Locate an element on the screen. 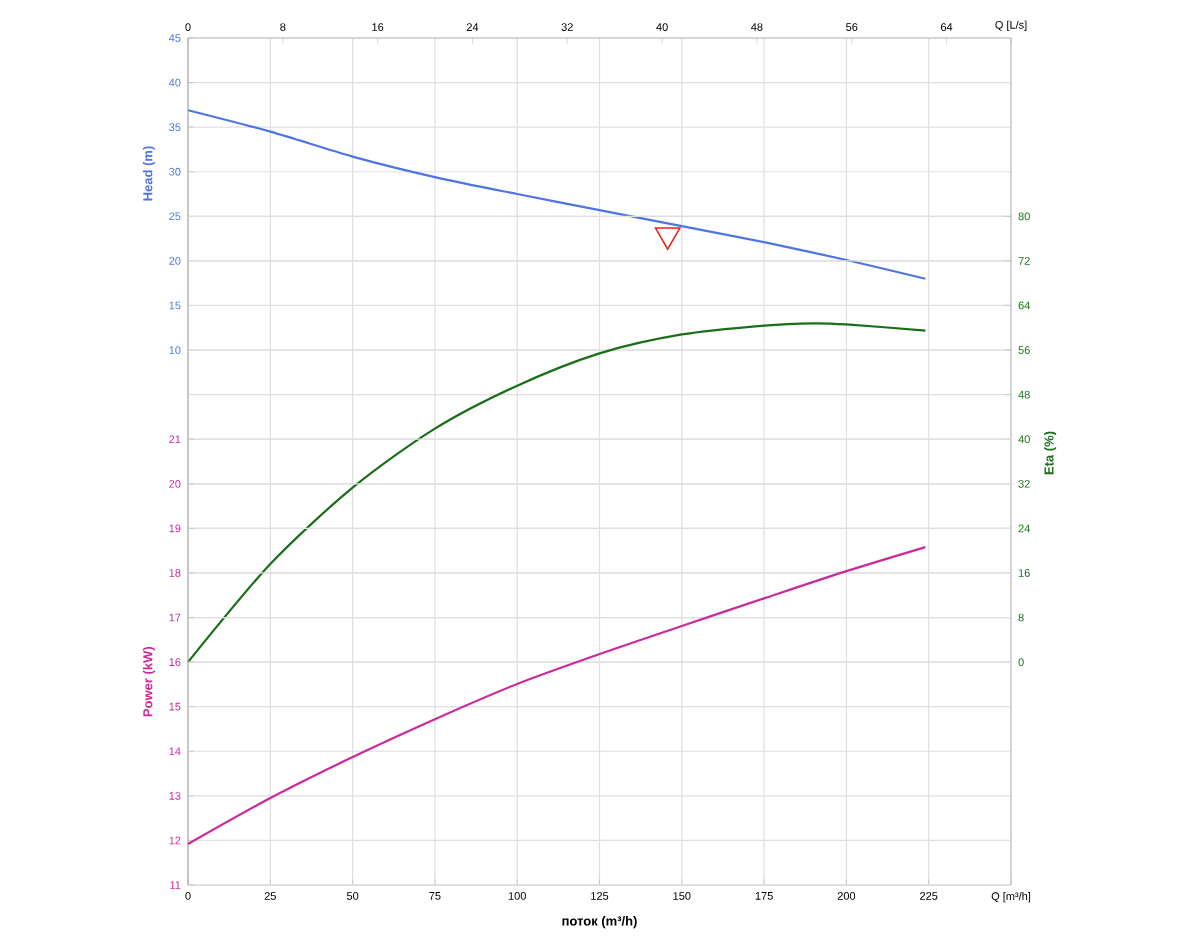  y-tick-label: 45 is located at coordinates (174, 38).